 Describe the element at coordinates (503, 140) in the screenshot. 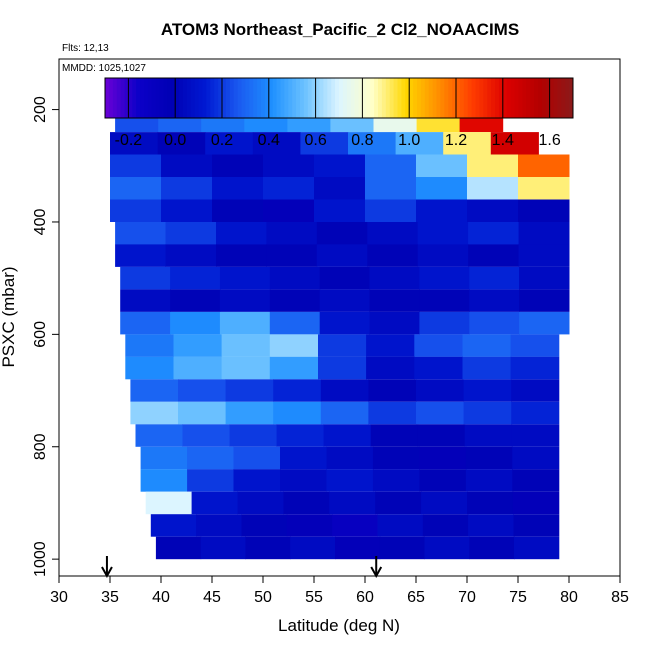

I see `colorbar-tick-label: 1.4` at that location.